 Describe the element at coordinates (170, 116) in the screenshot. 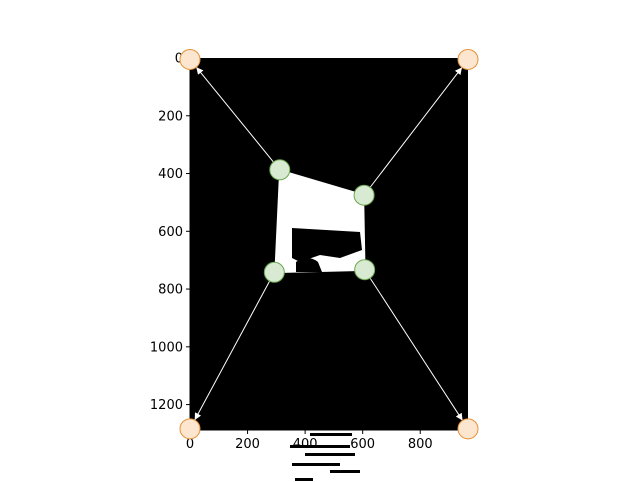

I see `y-tick-label: 200` at that location.